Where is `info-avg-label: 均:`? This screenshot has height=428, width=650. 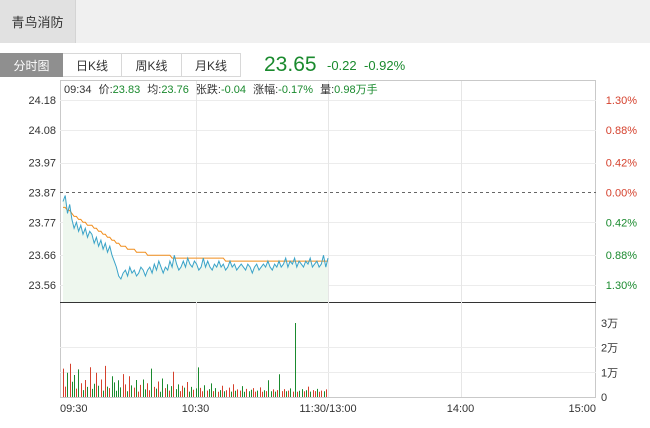 info-avg-label: 均: is located at coordinates (154, 89).